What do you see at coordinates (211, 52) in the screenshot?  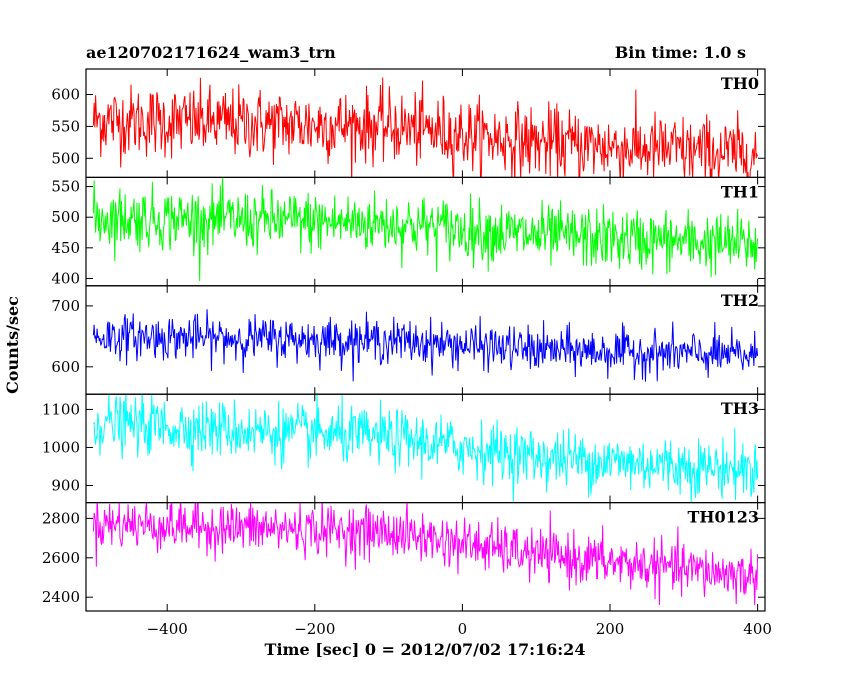 I see `chart-title: ae120702171624_wam3_trn` at bounding box center [211, 52].